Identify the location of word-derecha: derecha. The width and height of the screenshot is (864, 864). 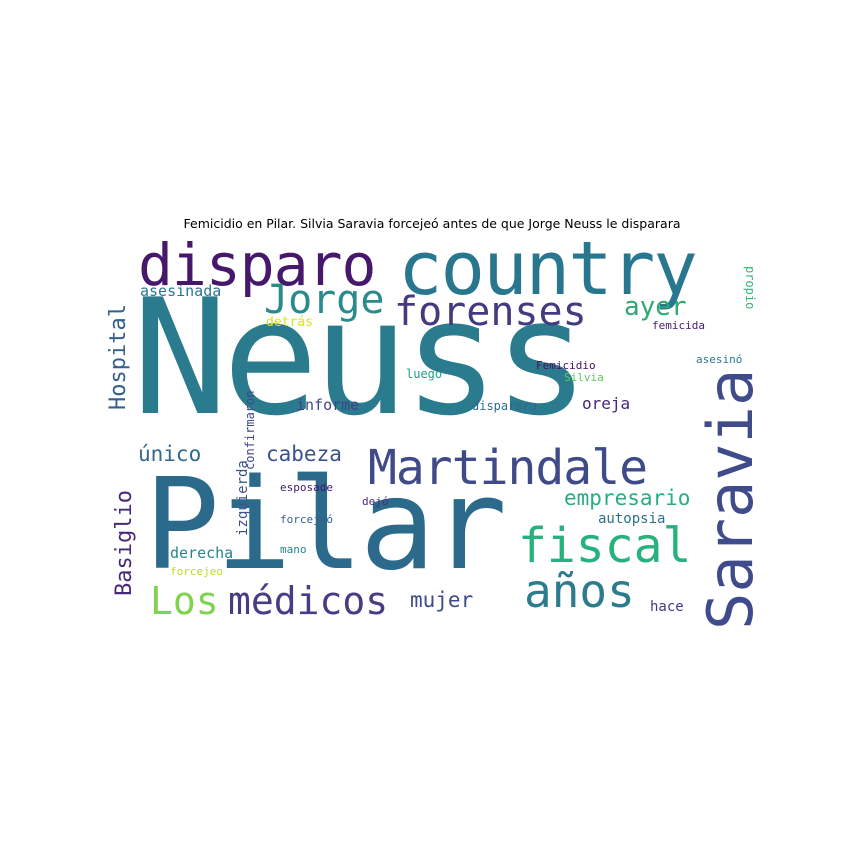
(202, 553).